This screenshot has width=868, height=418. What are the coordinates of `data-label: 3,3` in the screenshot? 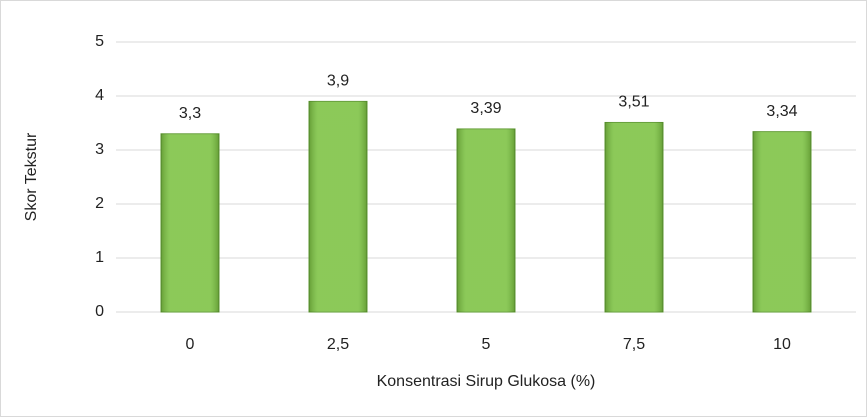 It's located at (190, 113).